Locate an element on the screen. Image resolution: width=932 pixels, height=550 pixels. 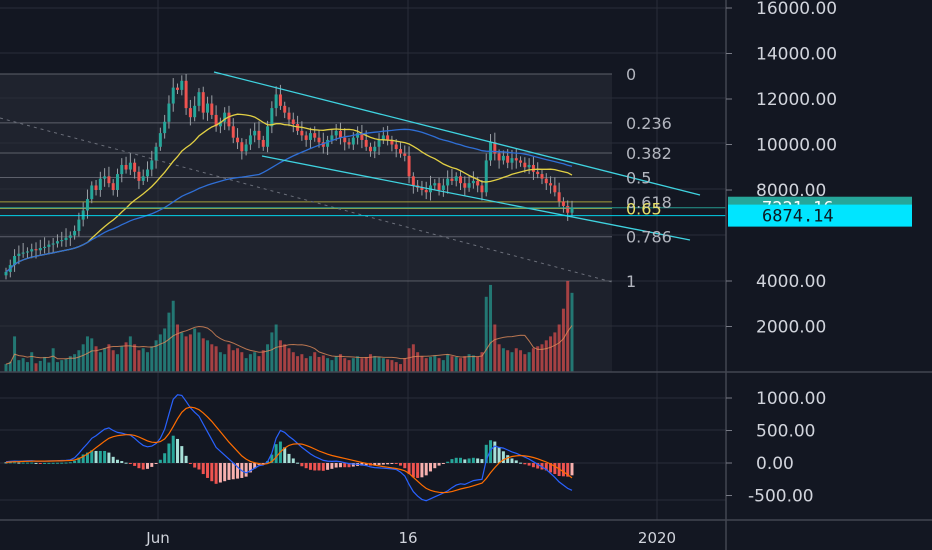
price-tick-label: 14000.00 is located at coordinates (796, 55).